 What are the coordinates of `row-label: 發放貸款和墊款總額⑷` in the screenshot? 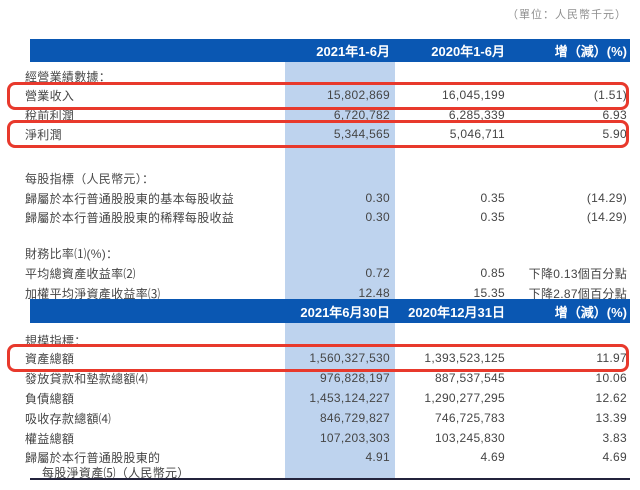 It's located at (87, 378).